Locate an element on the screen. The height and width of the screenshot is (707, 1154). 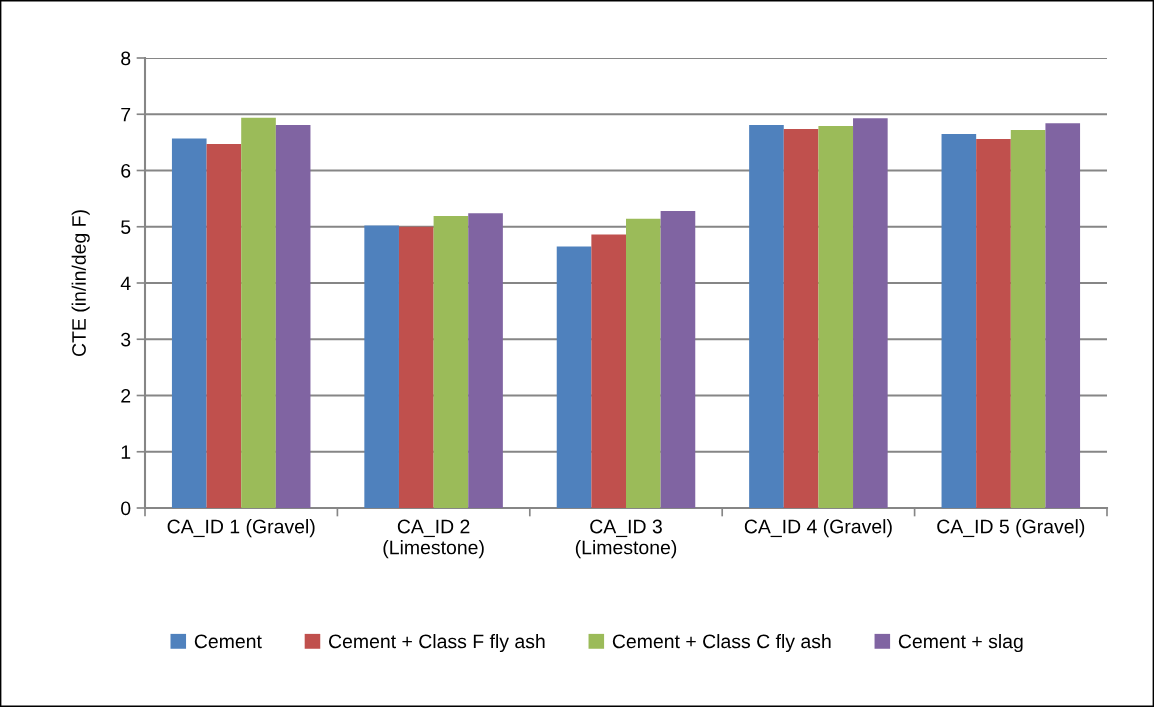
y-axis-title: CTE (in/in/deg F) is located at coordinates (80, 283).